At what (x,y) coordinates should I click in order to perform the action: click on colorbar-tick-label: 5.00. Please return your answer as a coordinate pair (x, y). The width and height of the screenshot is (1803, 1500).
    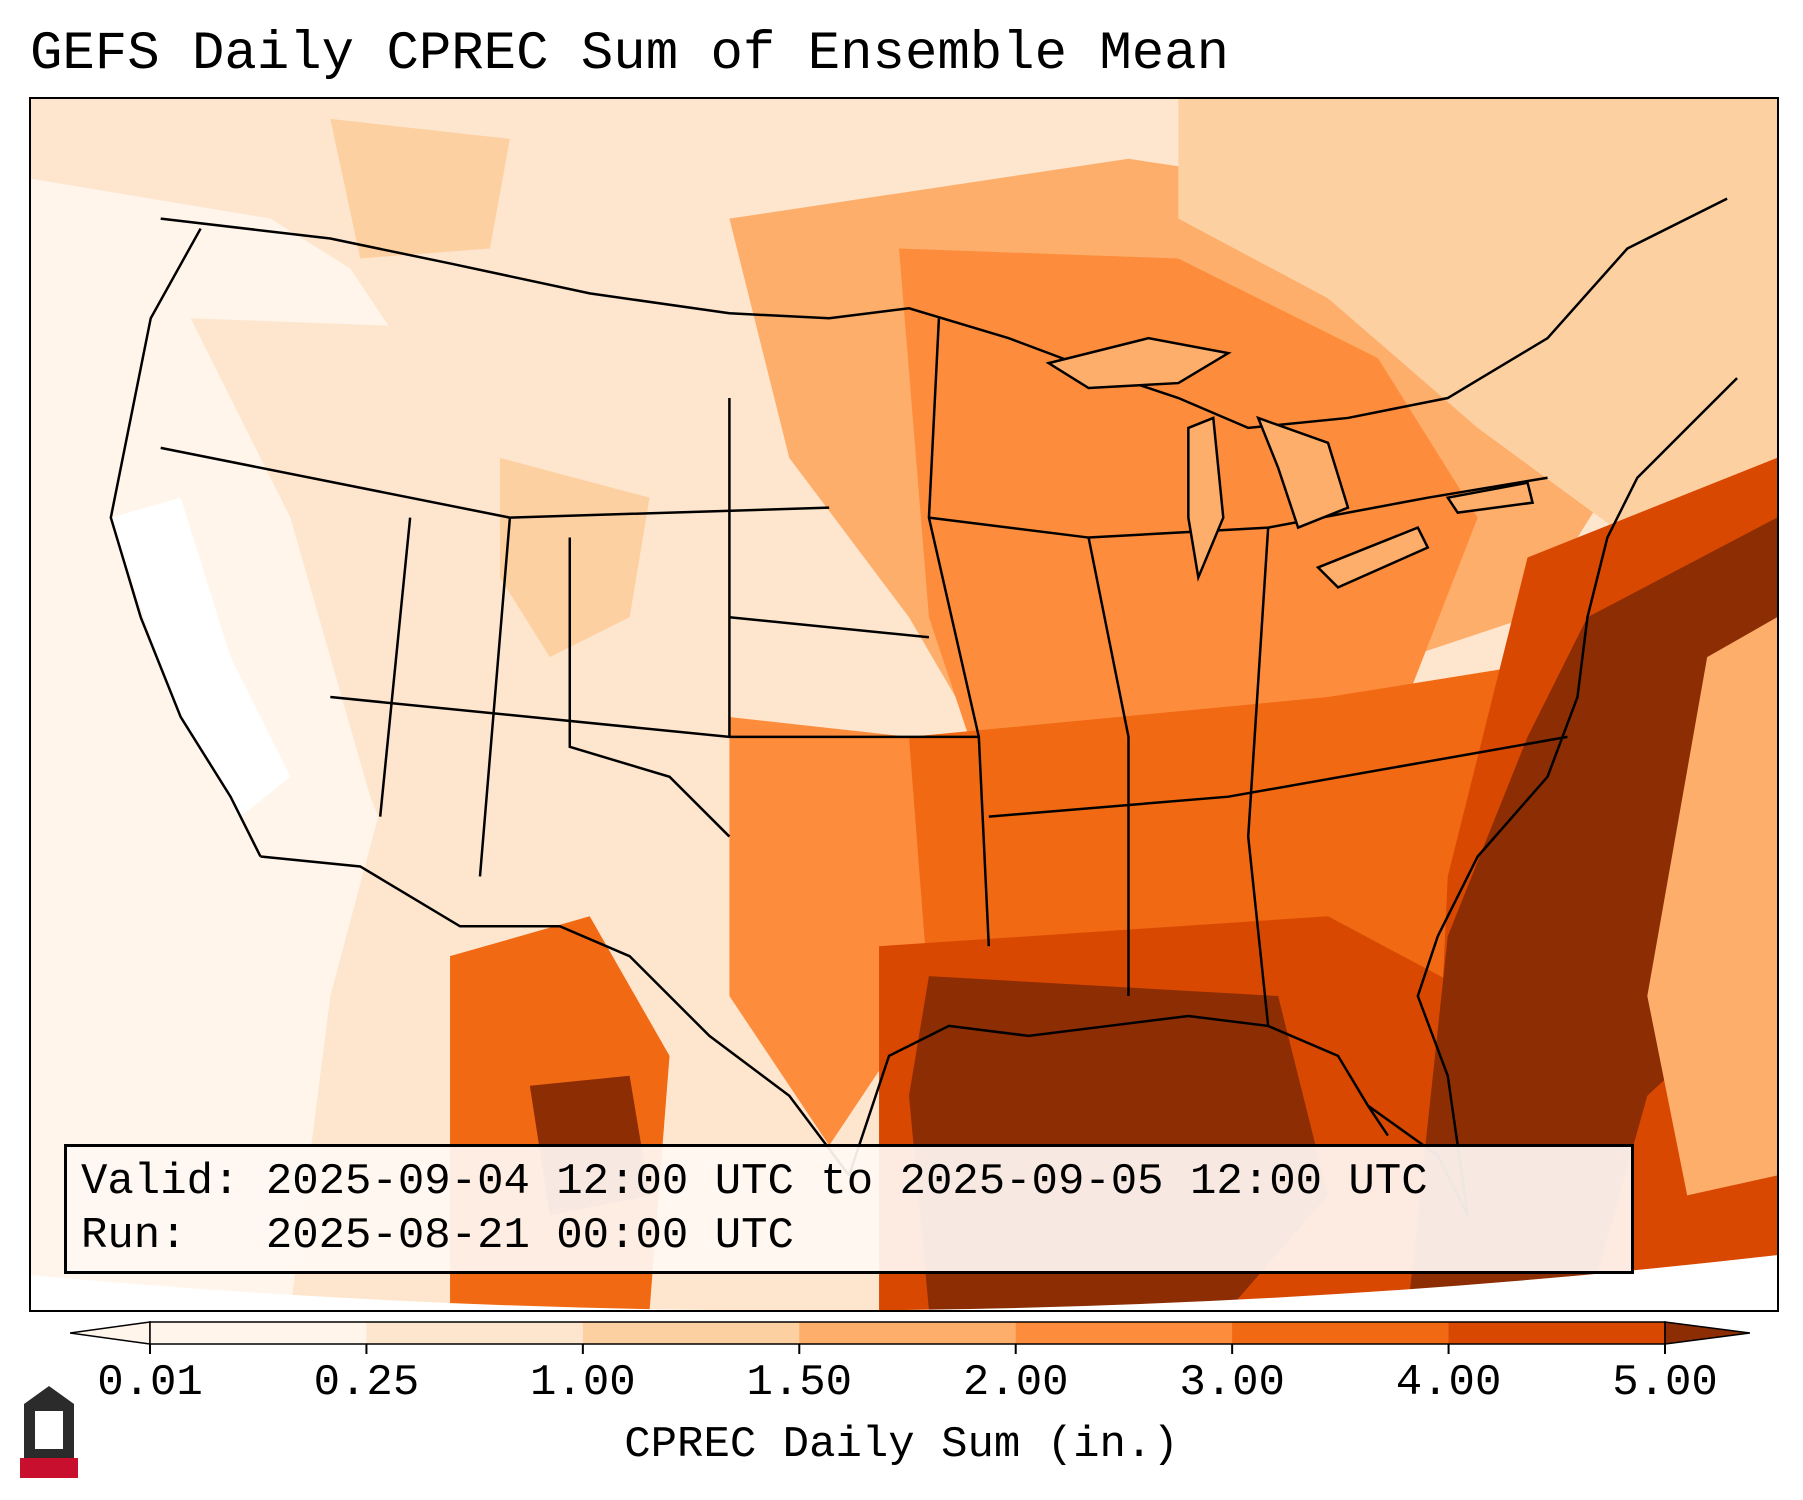
    Looking at the image, I should click on (1665, 1383).